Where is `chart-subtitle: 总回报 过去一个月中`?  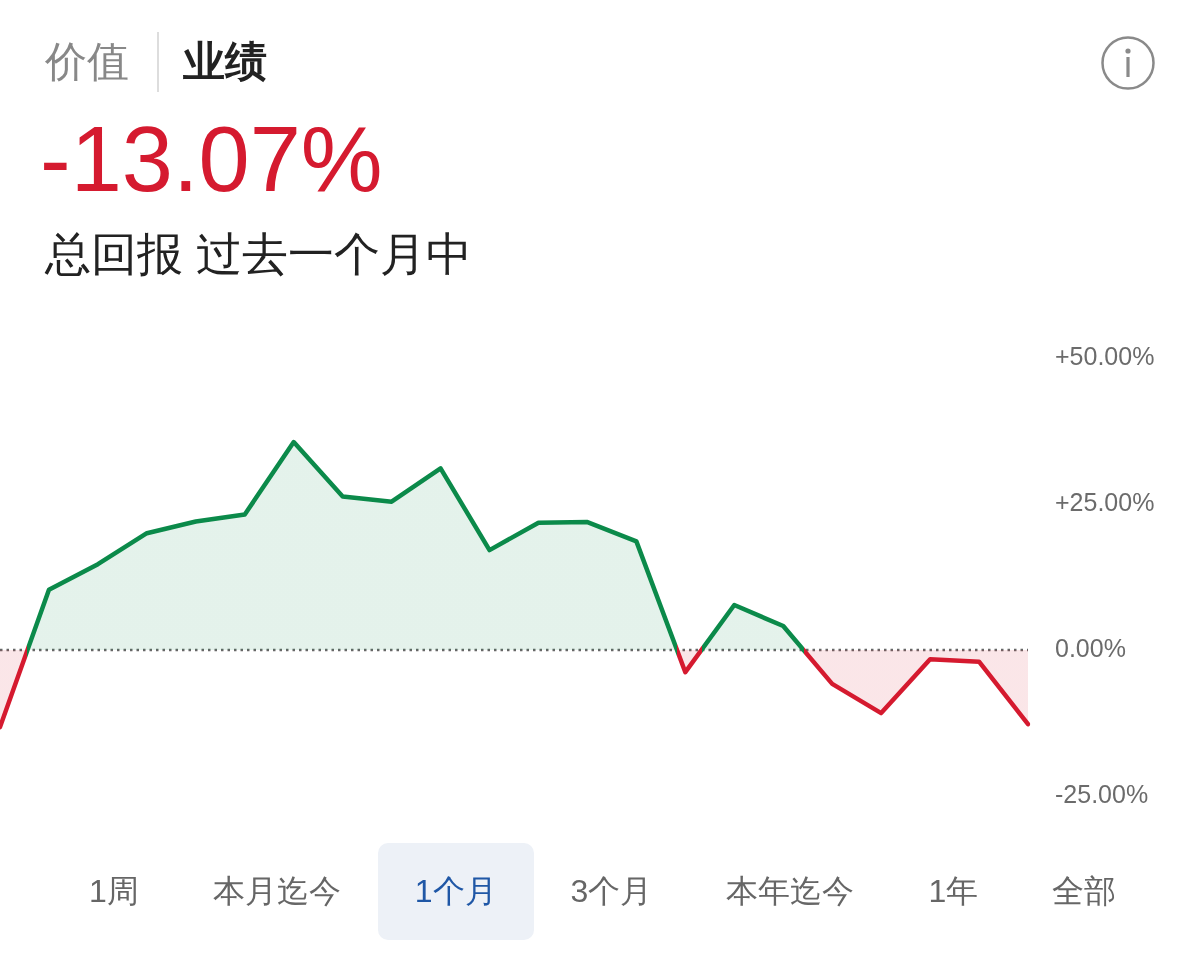
chart-subtitle: 总回报 过去一个月中 is located at coordinates (258, 254).